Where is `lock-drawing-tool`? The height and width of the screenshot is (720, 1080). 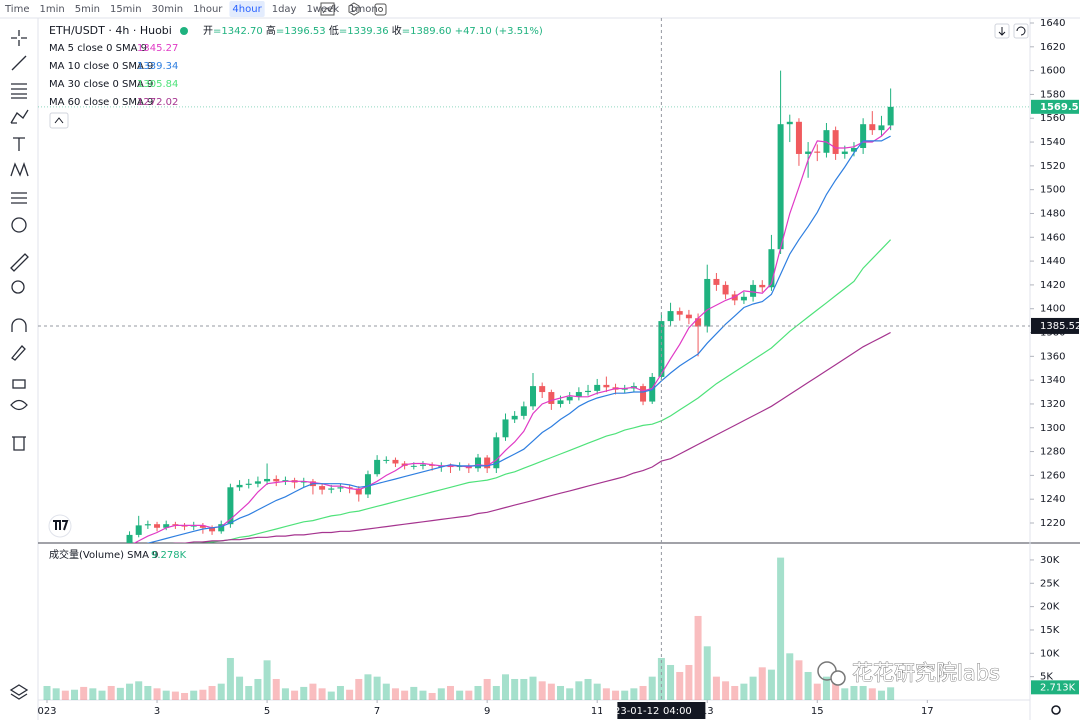
lock-drawing-tool is located at coordinates (18, 353).